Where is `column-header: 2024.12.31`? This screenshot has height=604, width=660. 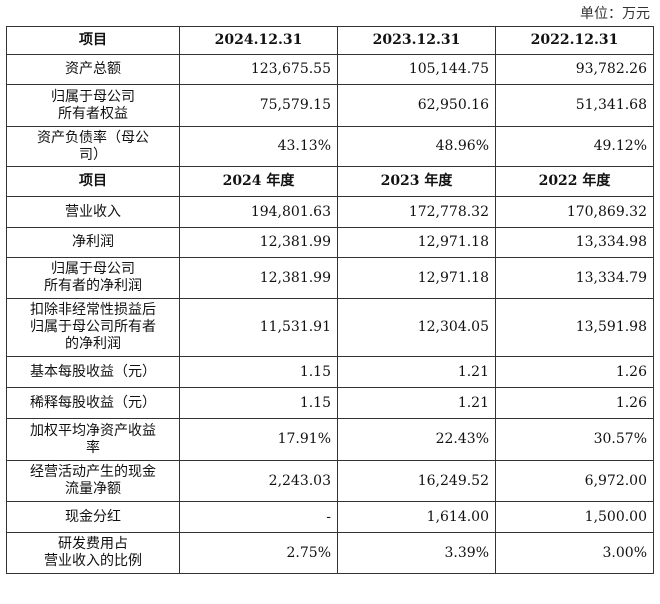
column-header: 2024.12.31 is located at coordinates (258, 40).